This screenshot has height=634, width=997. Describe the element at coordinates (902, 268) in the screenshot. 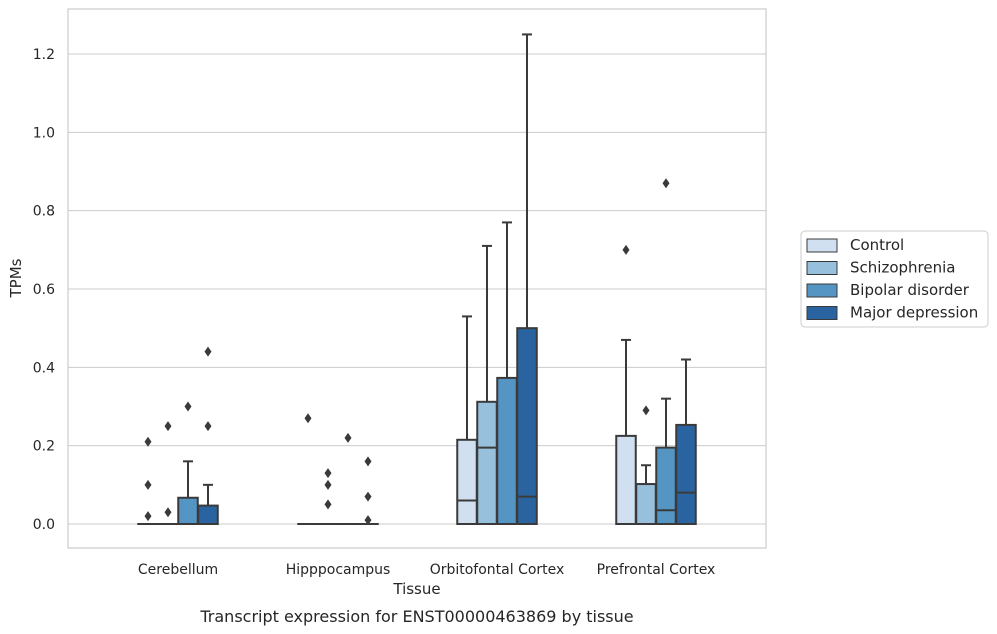

I see `legend-label: Schizophrenia` at that location.